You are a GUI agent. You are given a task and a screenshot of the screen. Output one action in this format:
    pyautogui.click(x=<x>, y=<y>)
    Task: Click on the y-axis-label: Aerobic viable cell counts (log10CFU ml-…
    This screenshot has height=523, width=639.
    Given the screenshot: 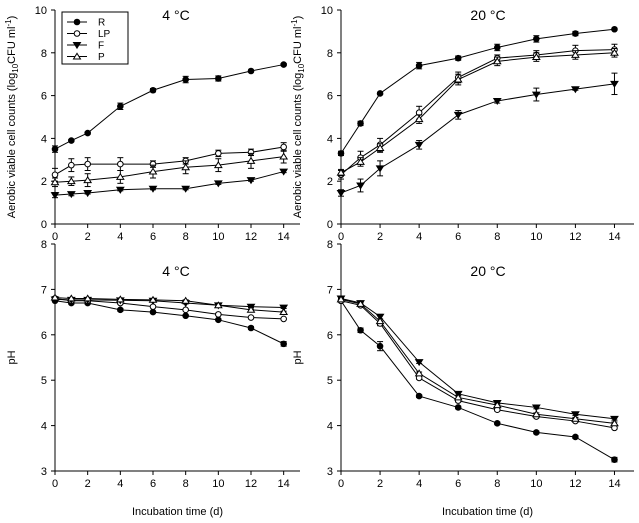 What is the action you would take?
    pyautogui.click(x=298, y=117)
    